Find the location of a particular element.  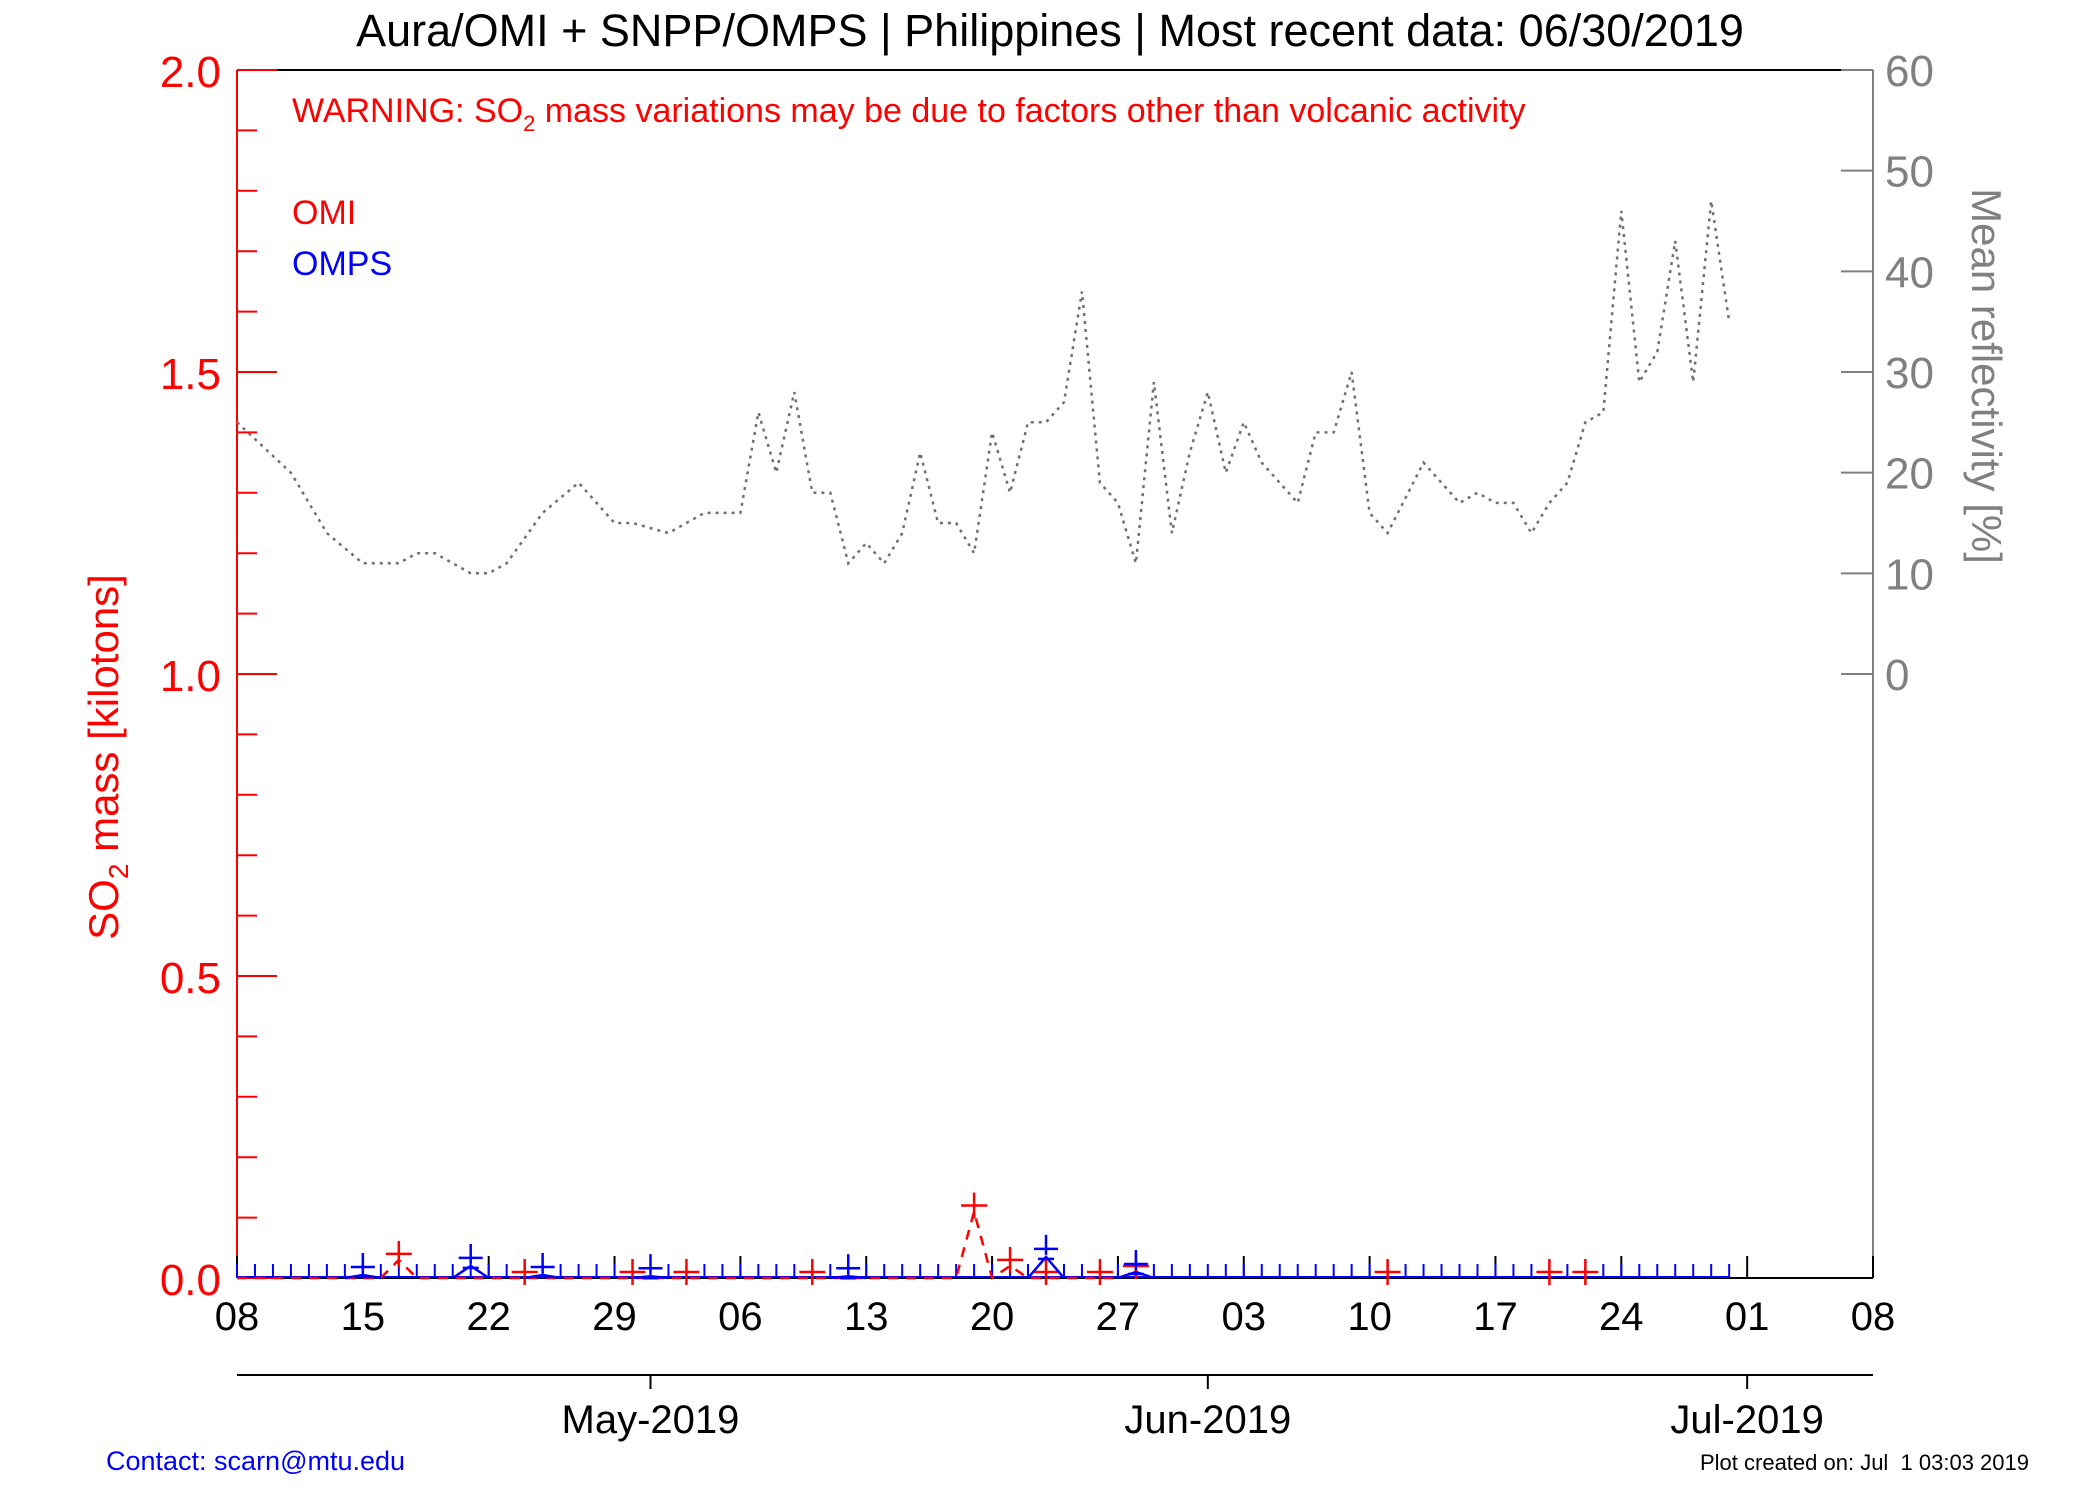

x-tick-label: 15 is located at coordinates (363, 1317).